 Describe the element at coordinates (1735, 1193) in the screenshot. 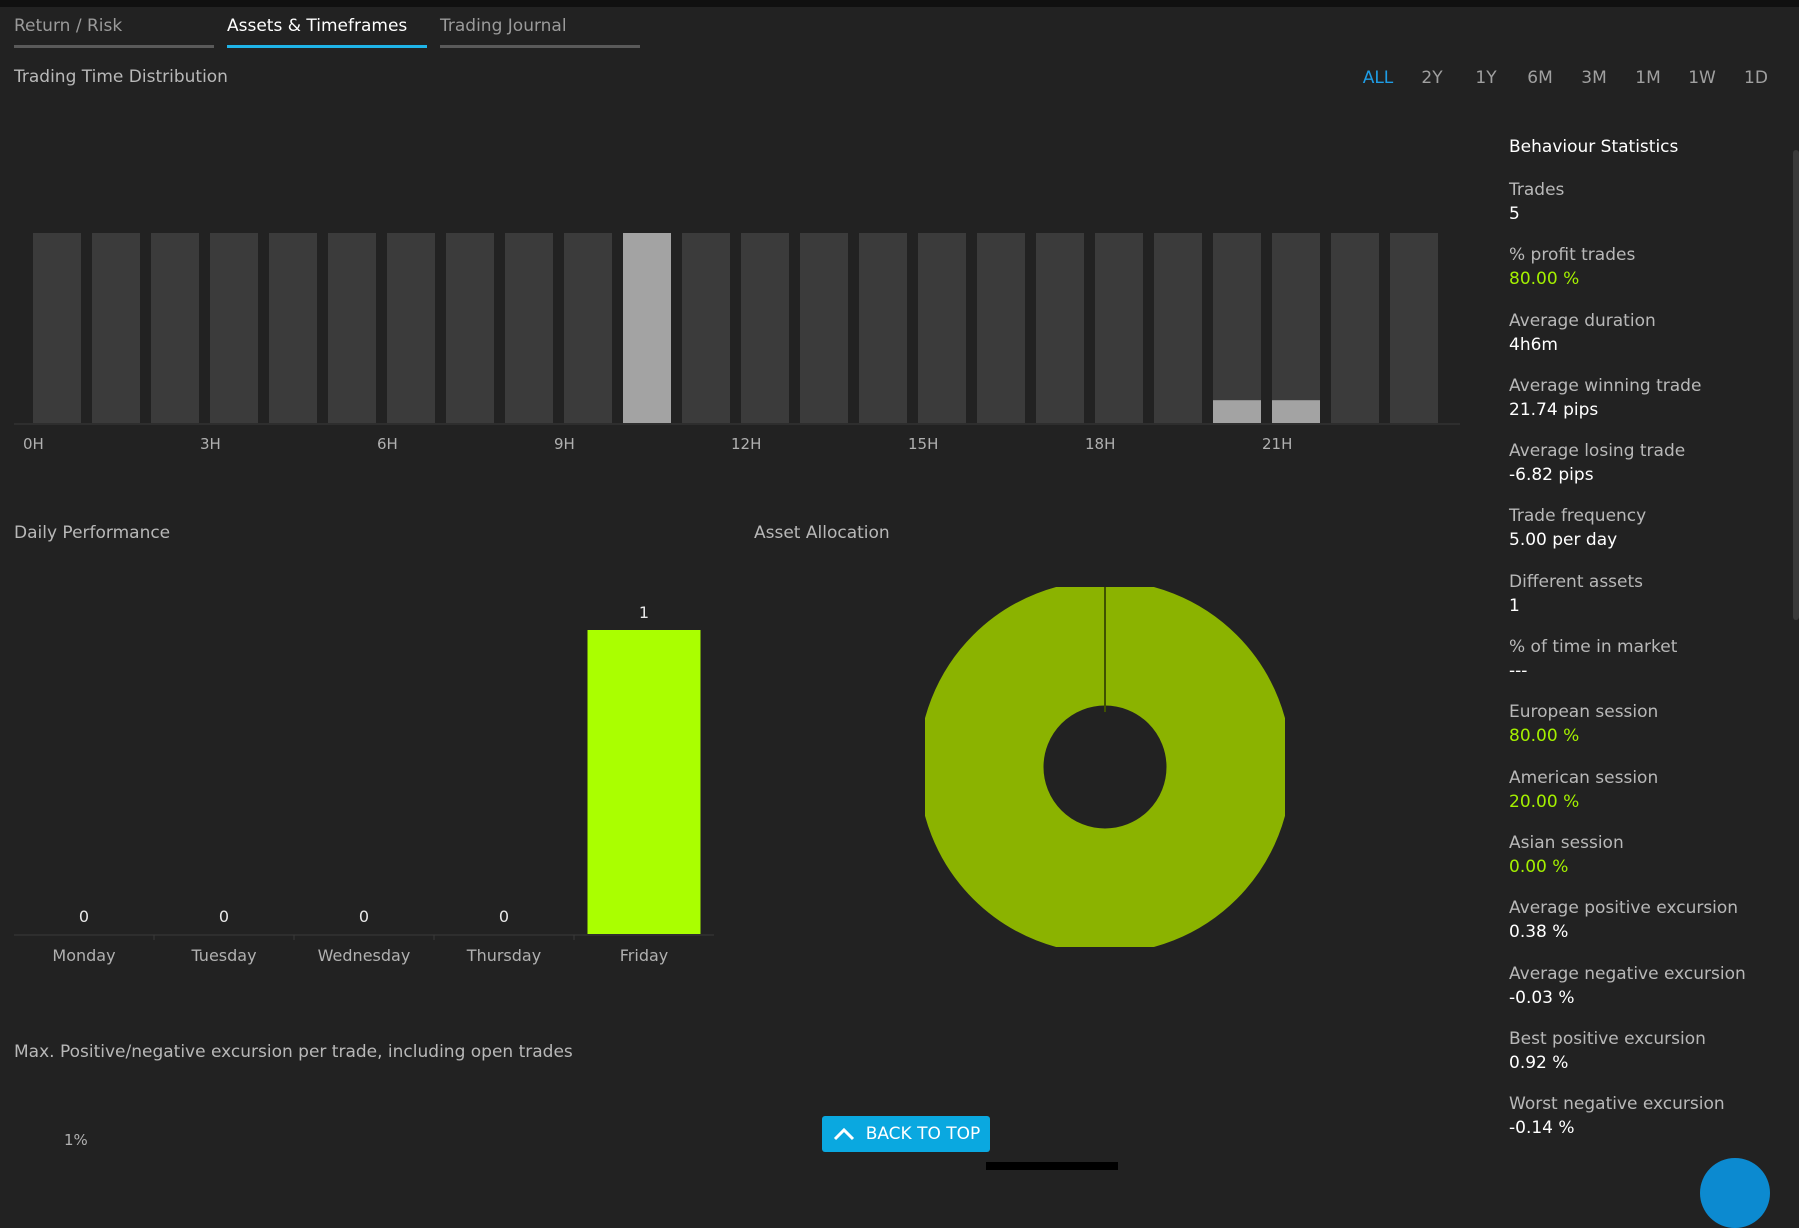

I see `chat-bubble-icon` at that location.